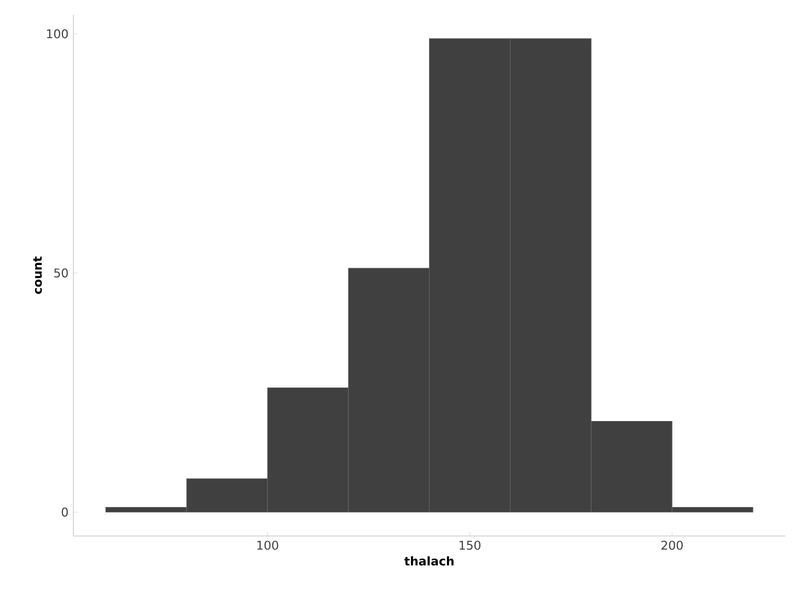 The height and width of the screenshot is (600, 800). I want to click on x-tick-label: 100, so click(267, 545).